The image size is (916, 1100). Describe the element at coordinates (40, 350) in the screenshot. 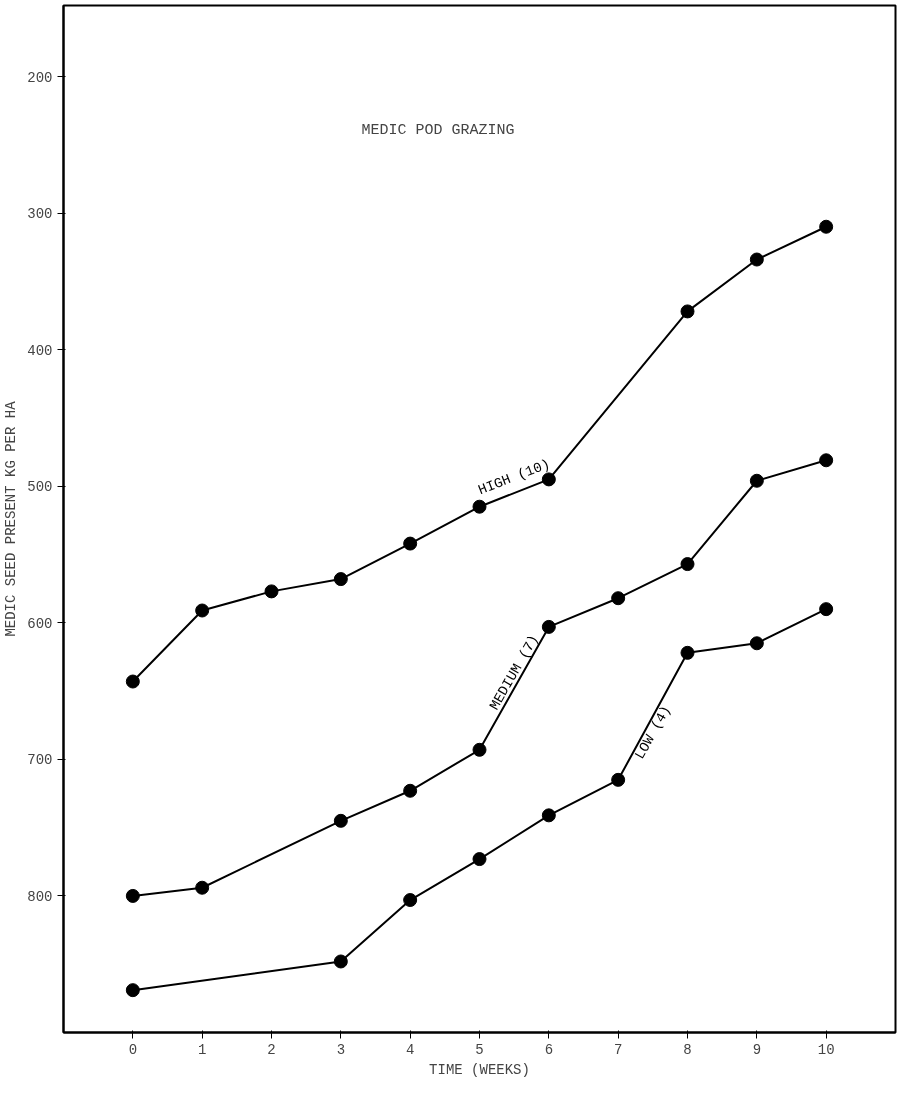

I see `y-tick-label: 400` at that location.